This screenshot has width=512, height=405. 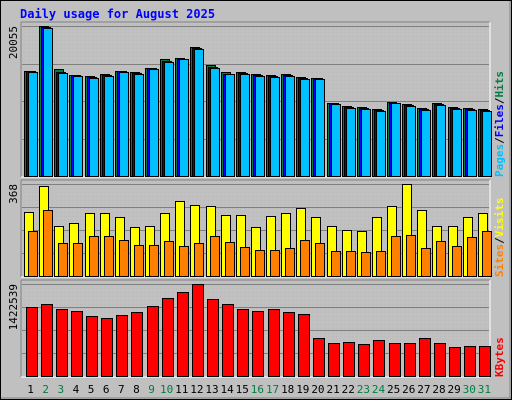 What do you see at coordinates (348, 389) in the screenshot?
I see `x-tick-label-day-22: 22` at bounding box center [348, 389].